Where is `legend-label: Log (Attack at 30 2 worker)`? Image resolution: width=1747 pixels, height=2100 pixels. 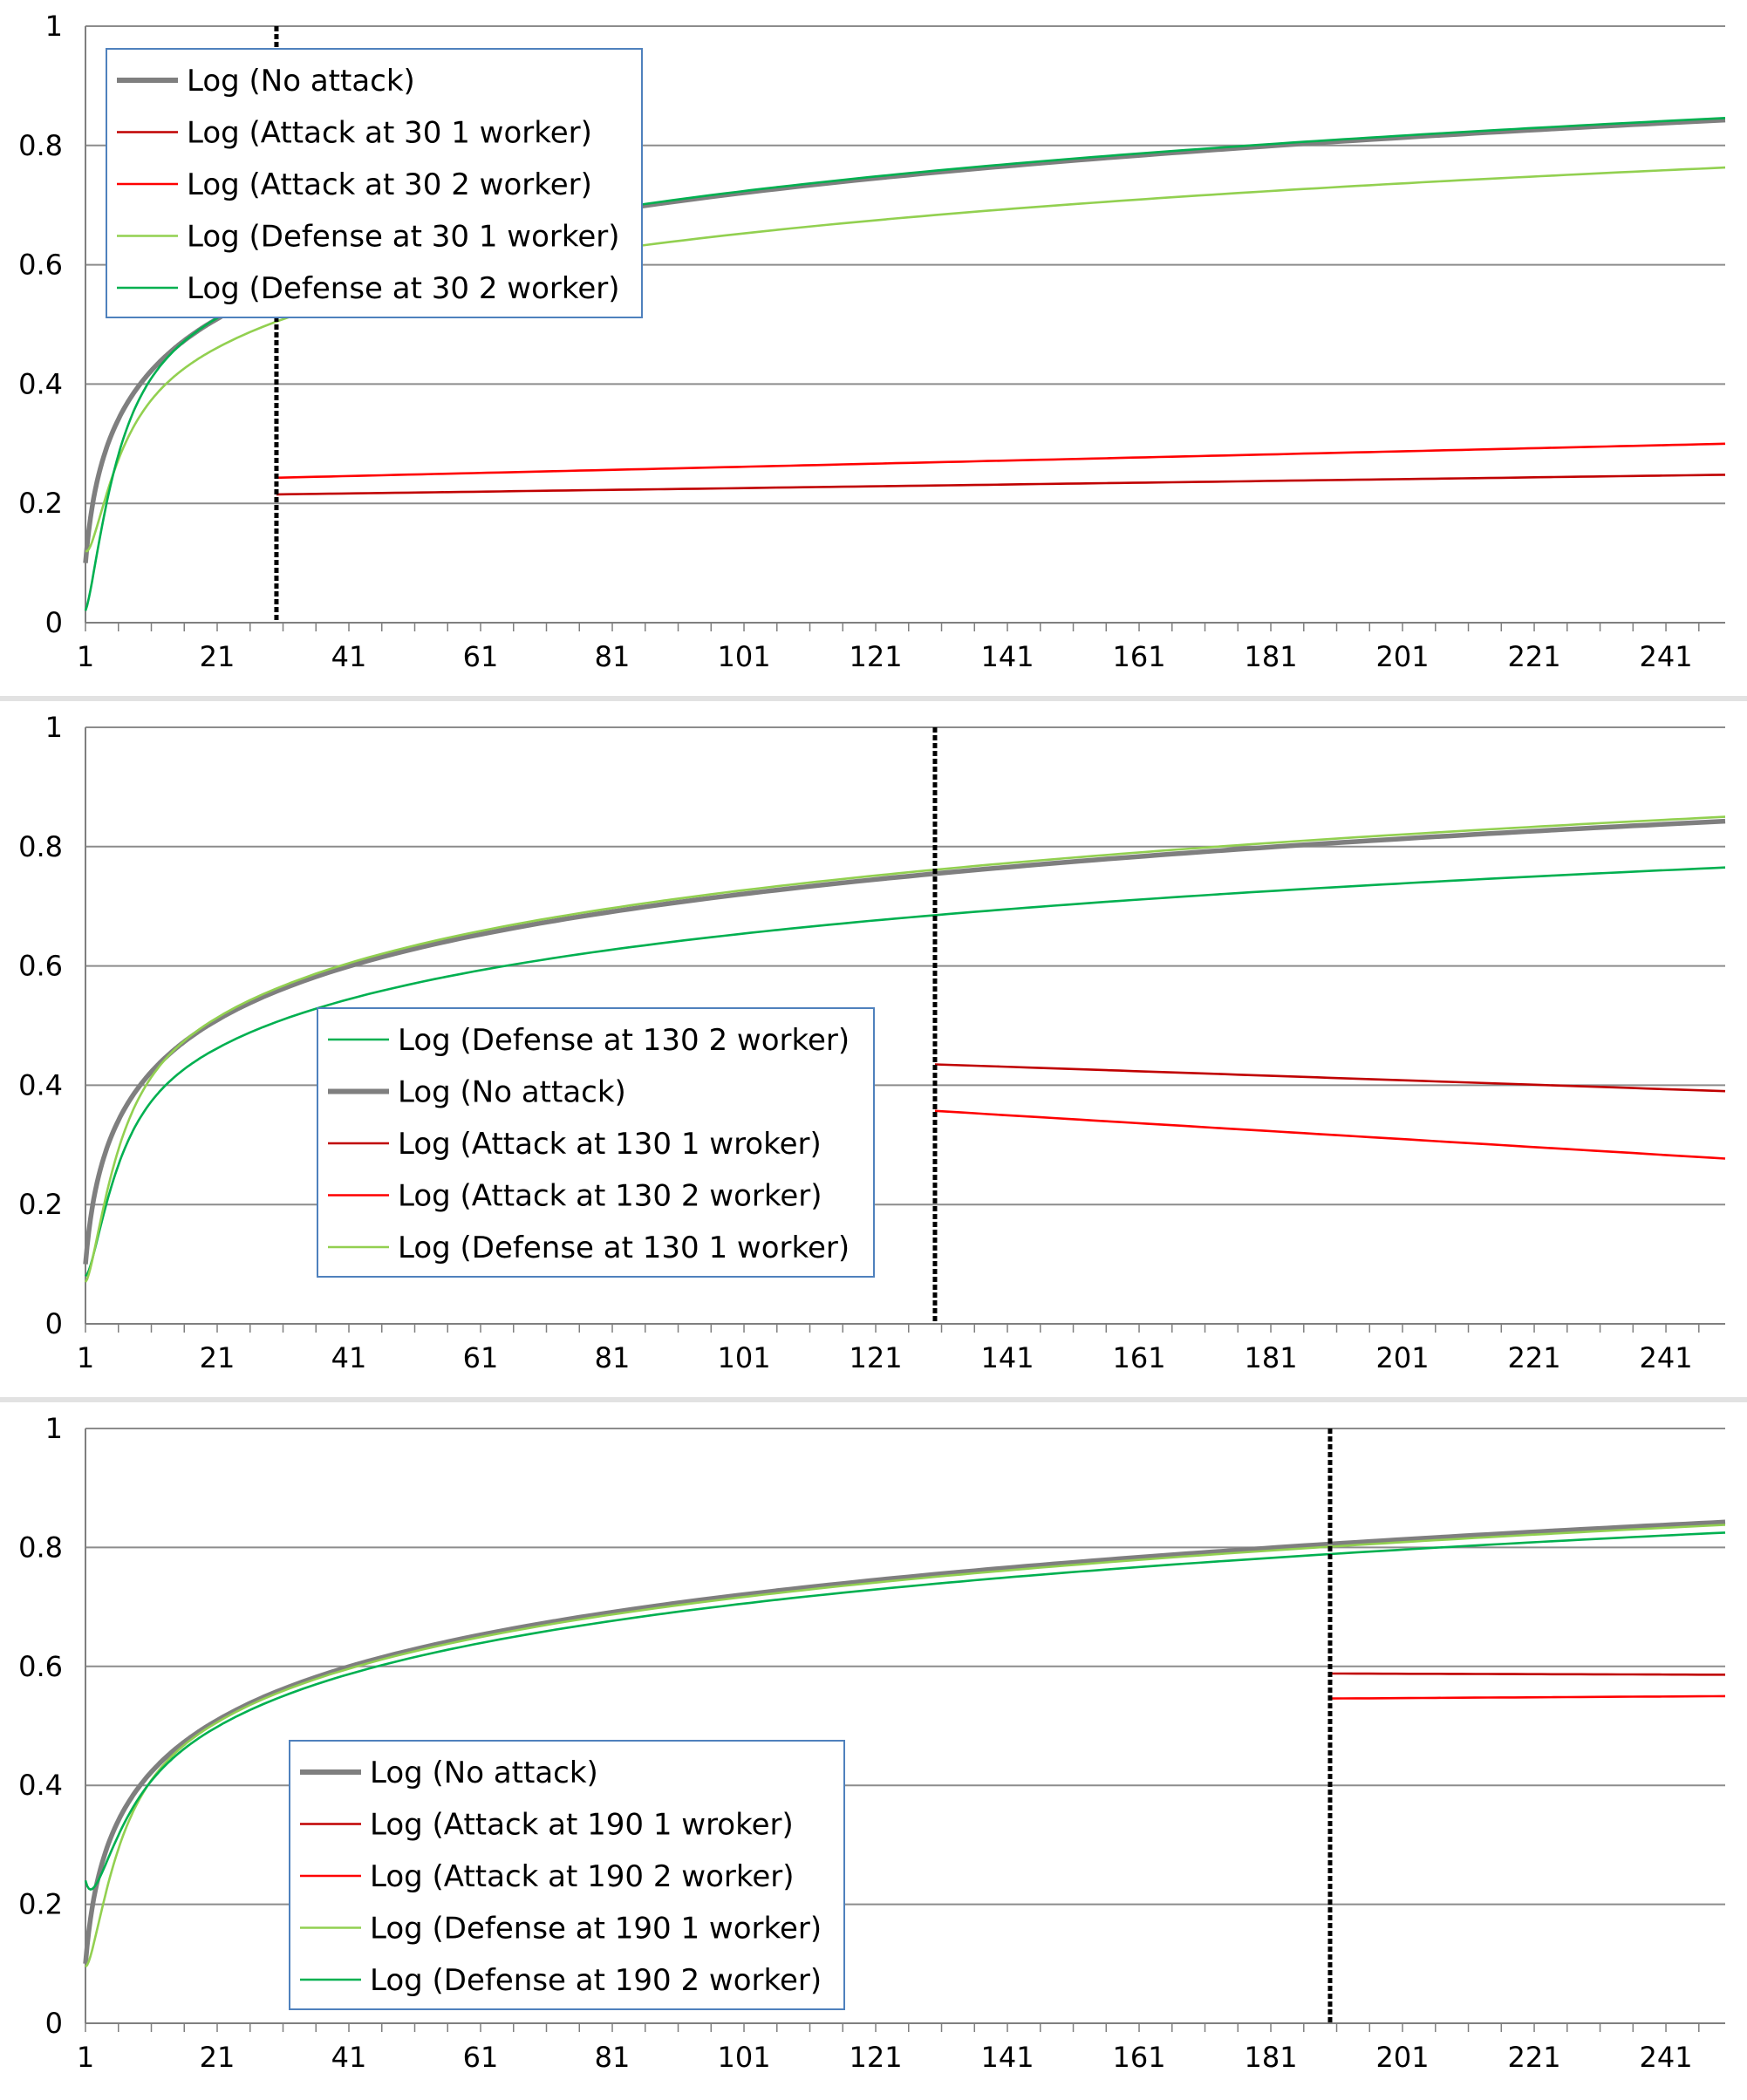
legend-label: Log (Attack at 30 2 worker) is located at coordinates (389, 184).